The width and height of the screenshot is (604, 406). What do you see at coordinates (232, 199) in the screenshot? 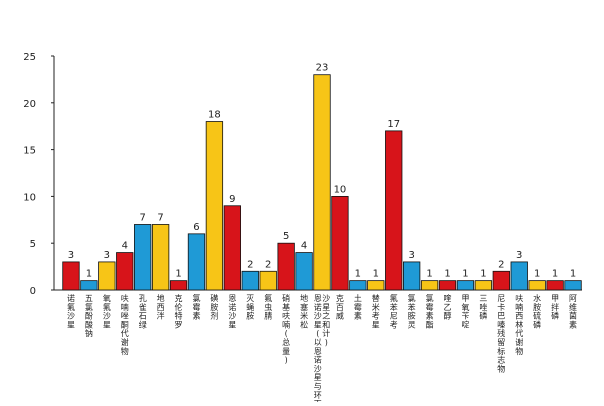
I see `bar-value-label: 9` at bounding box center [232, 199].